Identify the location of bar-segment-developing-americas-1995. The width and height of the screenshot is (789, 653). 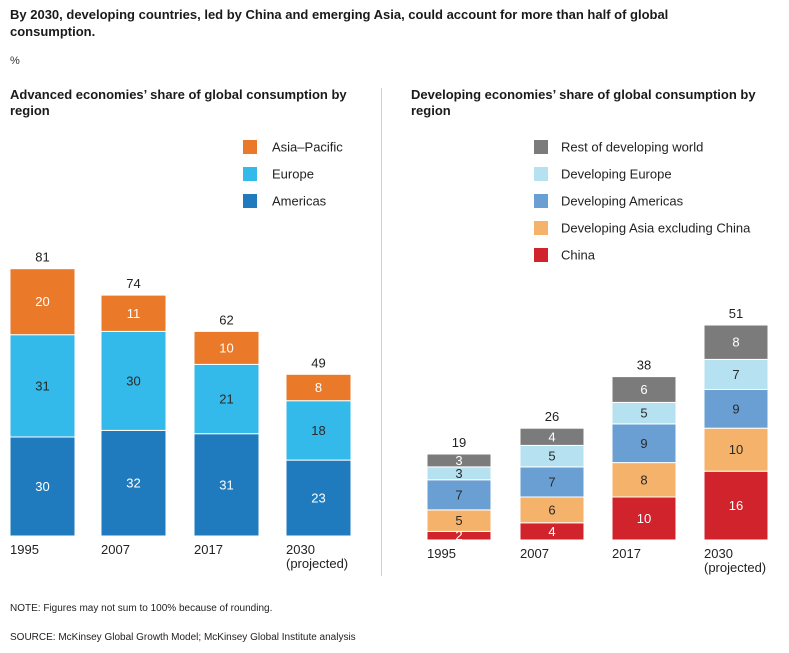
(459, 495).